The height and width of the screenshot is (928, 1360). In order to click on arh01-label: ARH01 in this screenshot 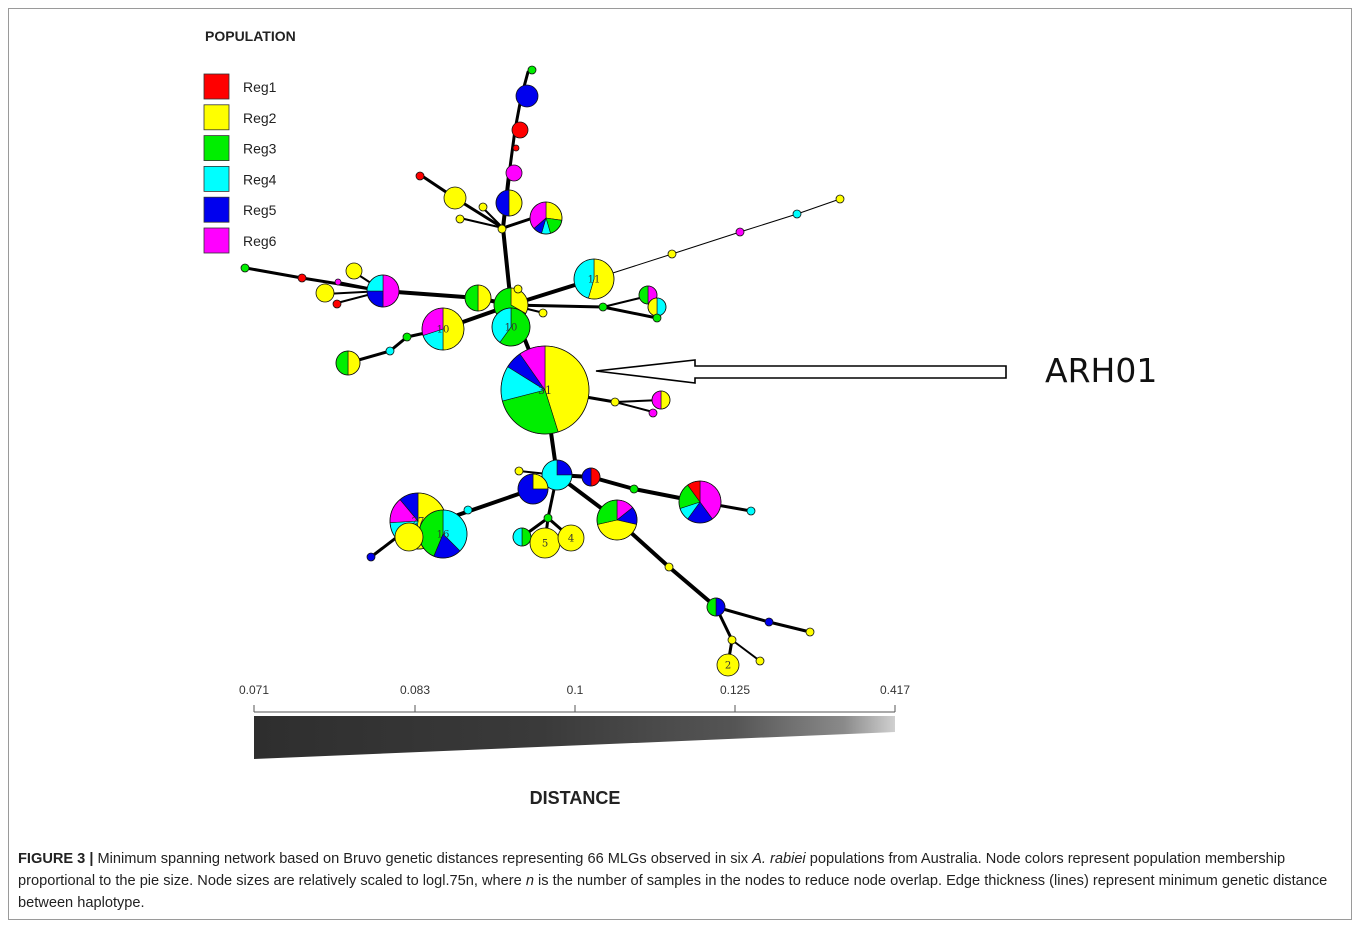, I will do `click(1101, 370)`.